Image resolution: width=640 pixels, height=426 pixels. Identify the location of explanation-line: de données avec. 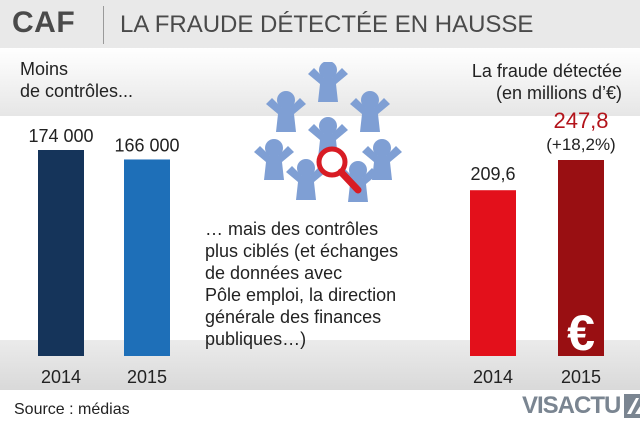
(274, 273).